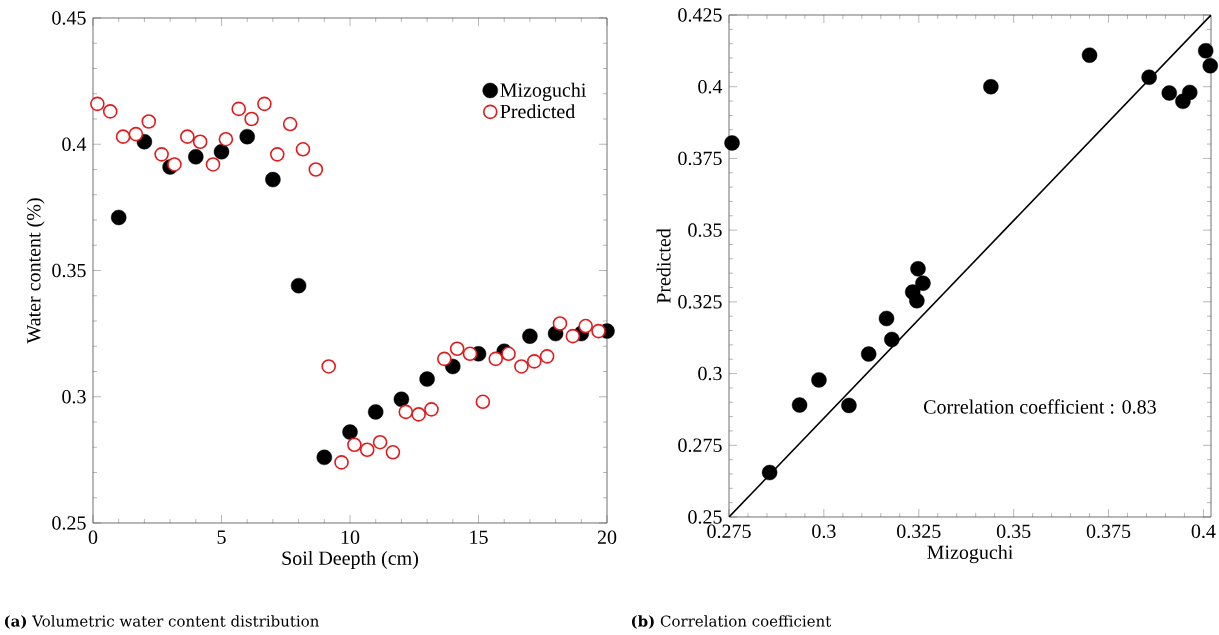  What do you see at coordinates (970, 554) in the screenshot?
I see `x-axis-title: Mizoguchi` at bounding box center [970, 554].